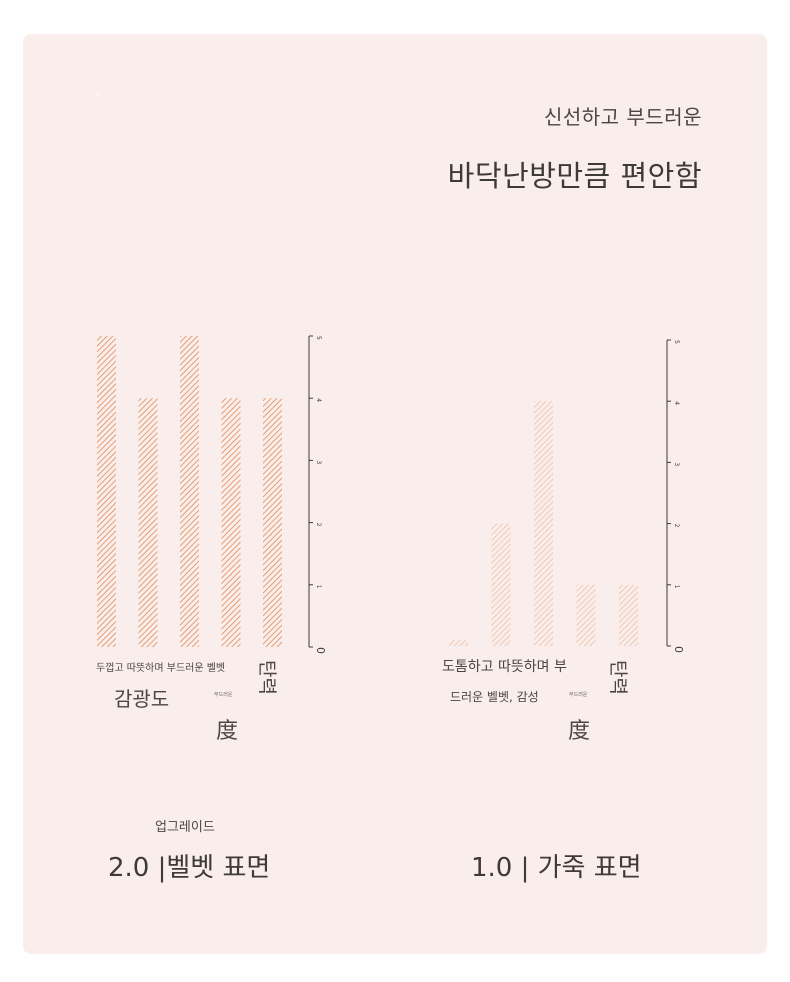  What do you see at coordinates (676, 464) in the screenshot?
I see `leather-tick-label-3: 3` at bounding box center [676, 464].